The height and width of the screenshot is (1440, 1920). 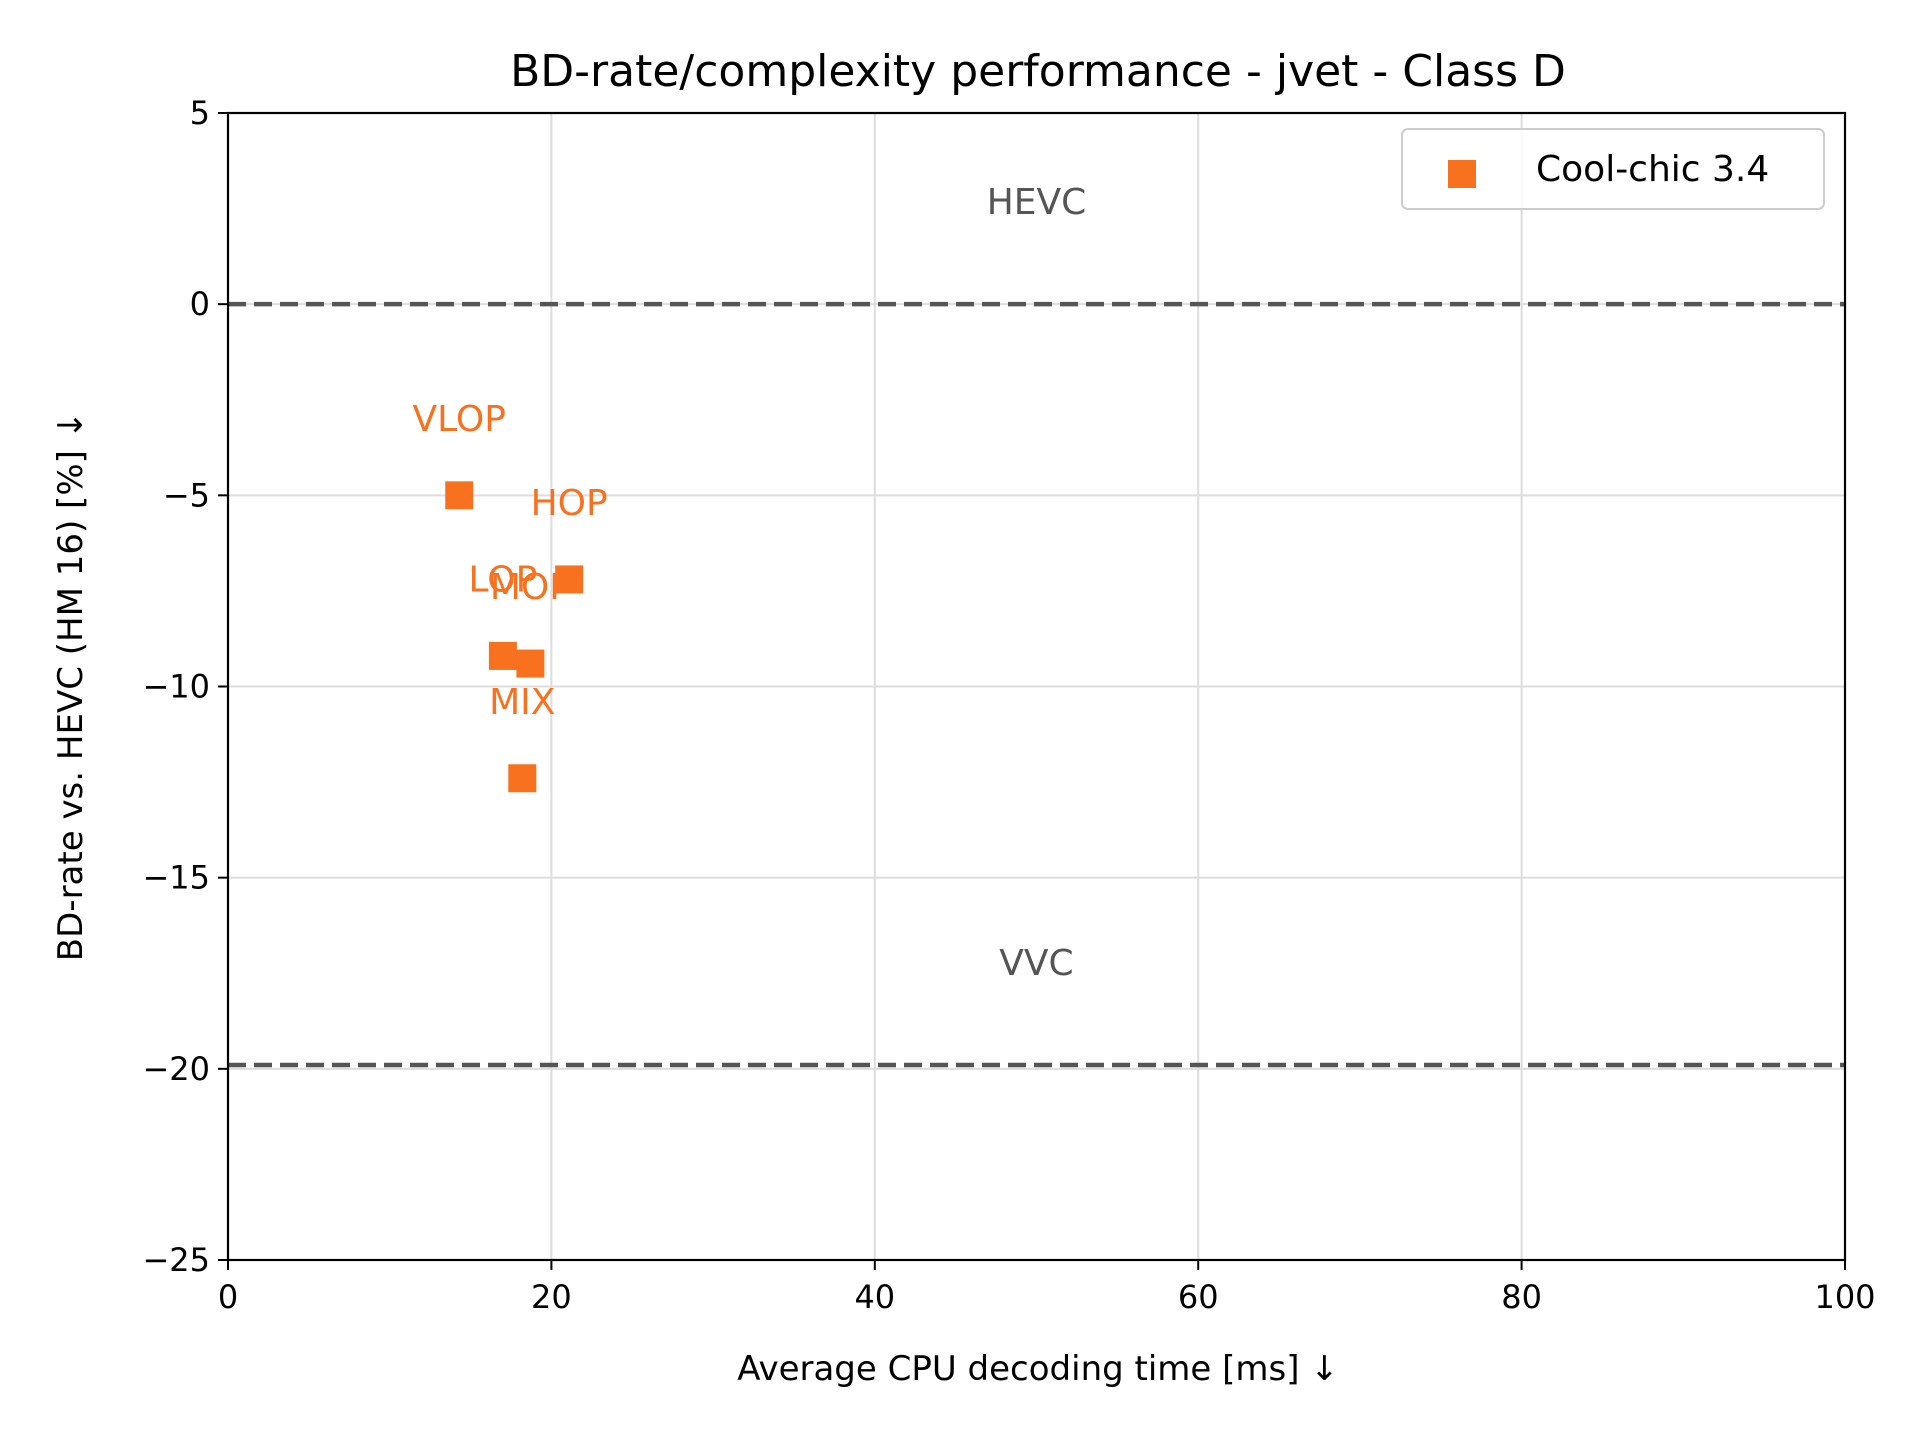 What do you see at coordinates (1844, 1297) in the screenshot?
I see `x-tick-label: 100` at bounding box center [1844, 1297].